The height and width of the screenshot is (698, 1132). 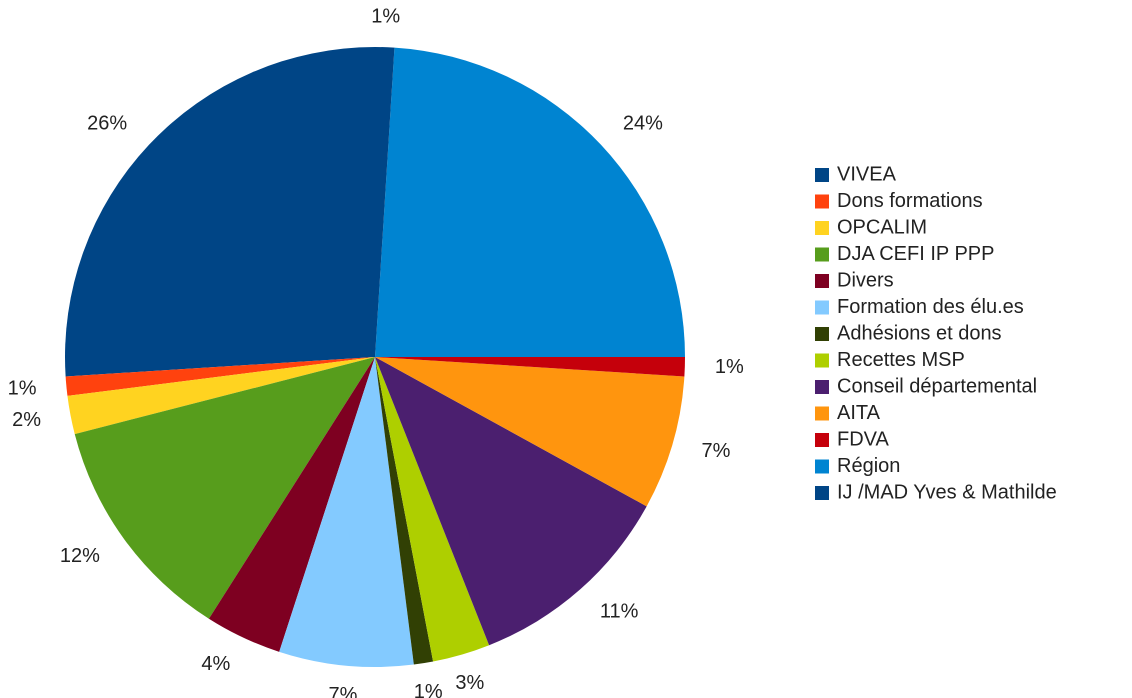 What do you see at coordinates (619, 611) in the screenshot?
I see `data-label: 11%` at bounding box center [619, 611].